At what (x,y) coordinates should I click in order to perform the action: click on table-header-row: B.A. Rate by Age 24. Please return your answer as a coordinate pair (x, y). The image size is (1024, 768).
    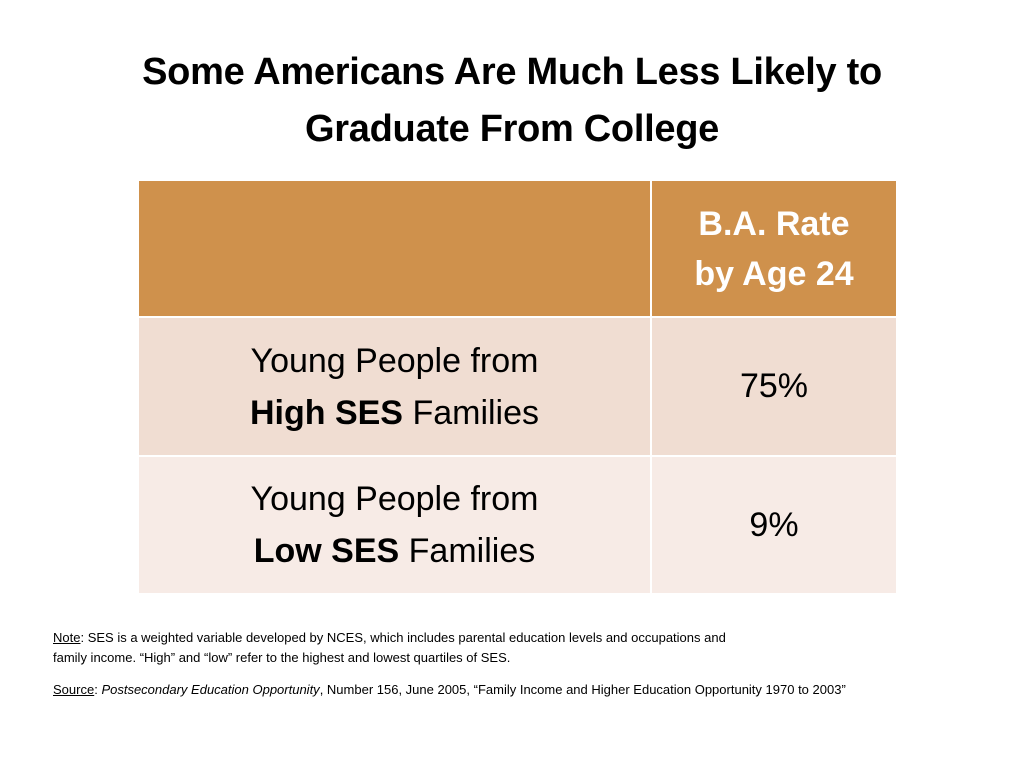
    Looking at the image, I should click on (517, 248).